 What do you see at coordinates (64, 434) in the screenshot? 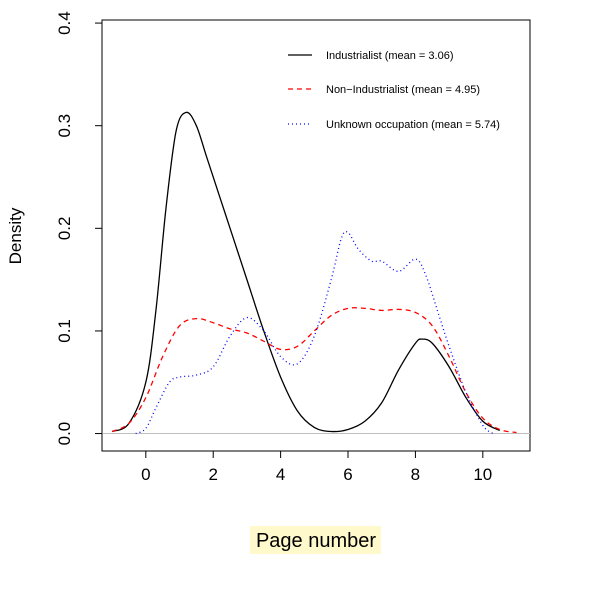
I see `y-tick-label: 0.0` at bounding box center [64, 434].